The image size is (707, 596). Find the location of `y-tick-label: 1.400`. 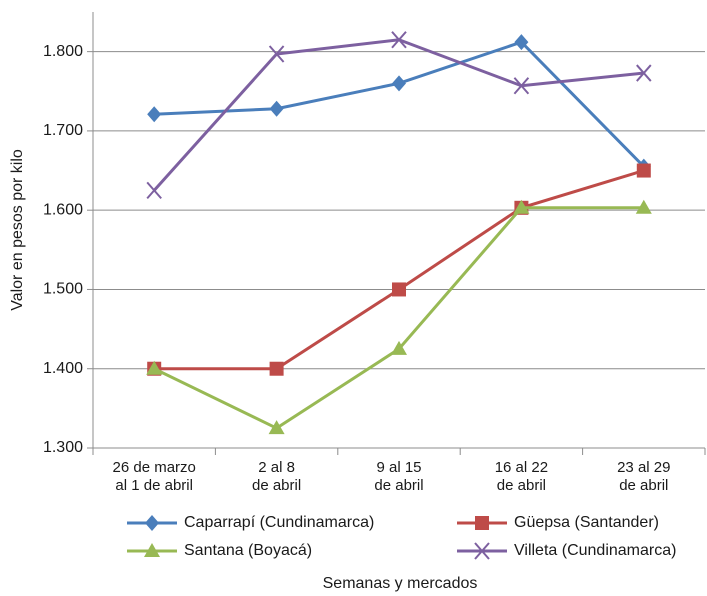

y-tick-label: 1.400 is located at coordinates (63, 368).